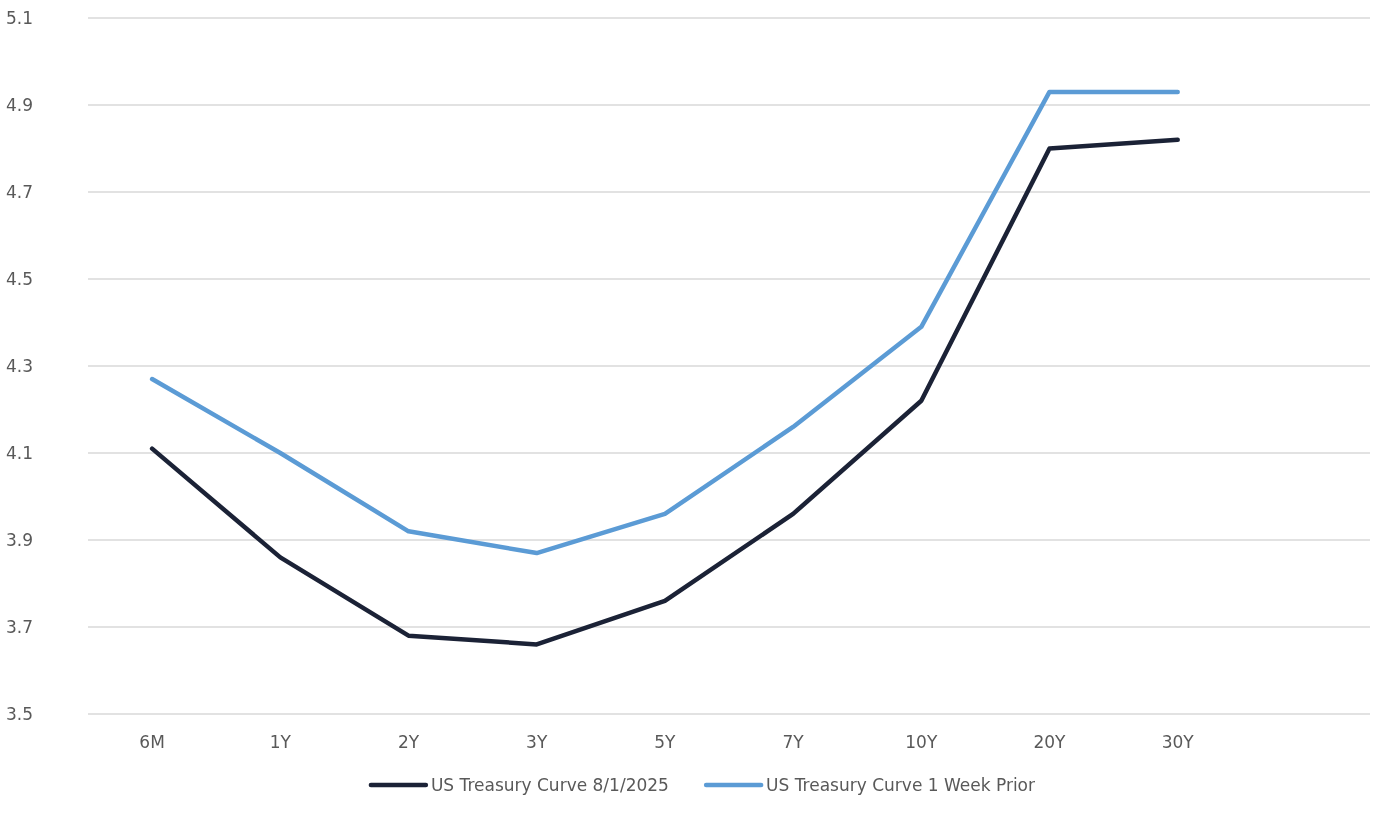  I want to click on x-tick-label: 30Y, so click(1178, 742).